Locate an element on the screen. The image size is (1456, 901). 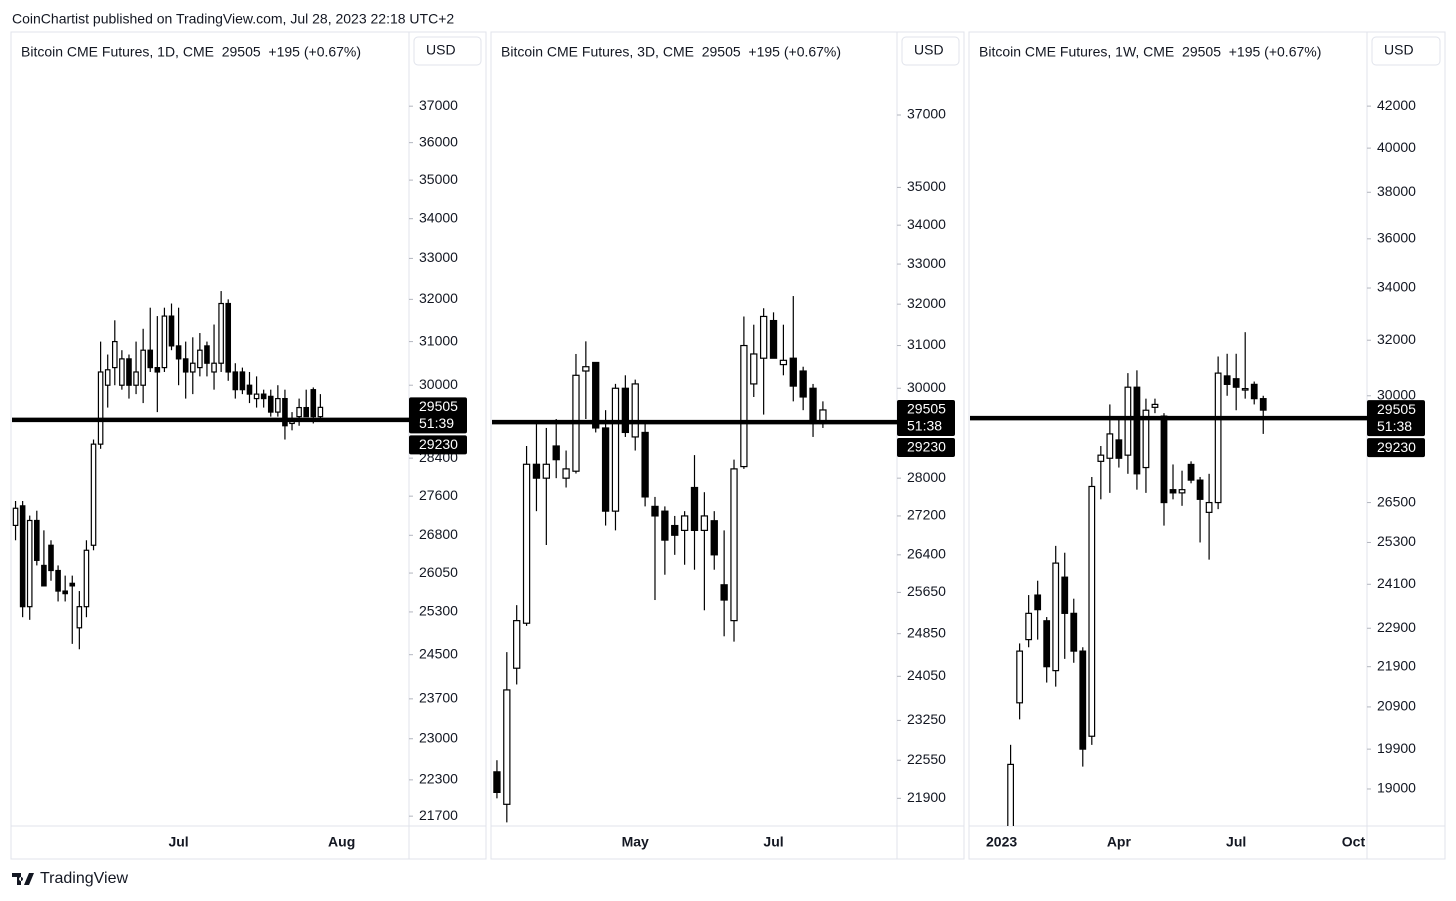
y-tick-label: 42000 is located at coordinates (1396, 105).